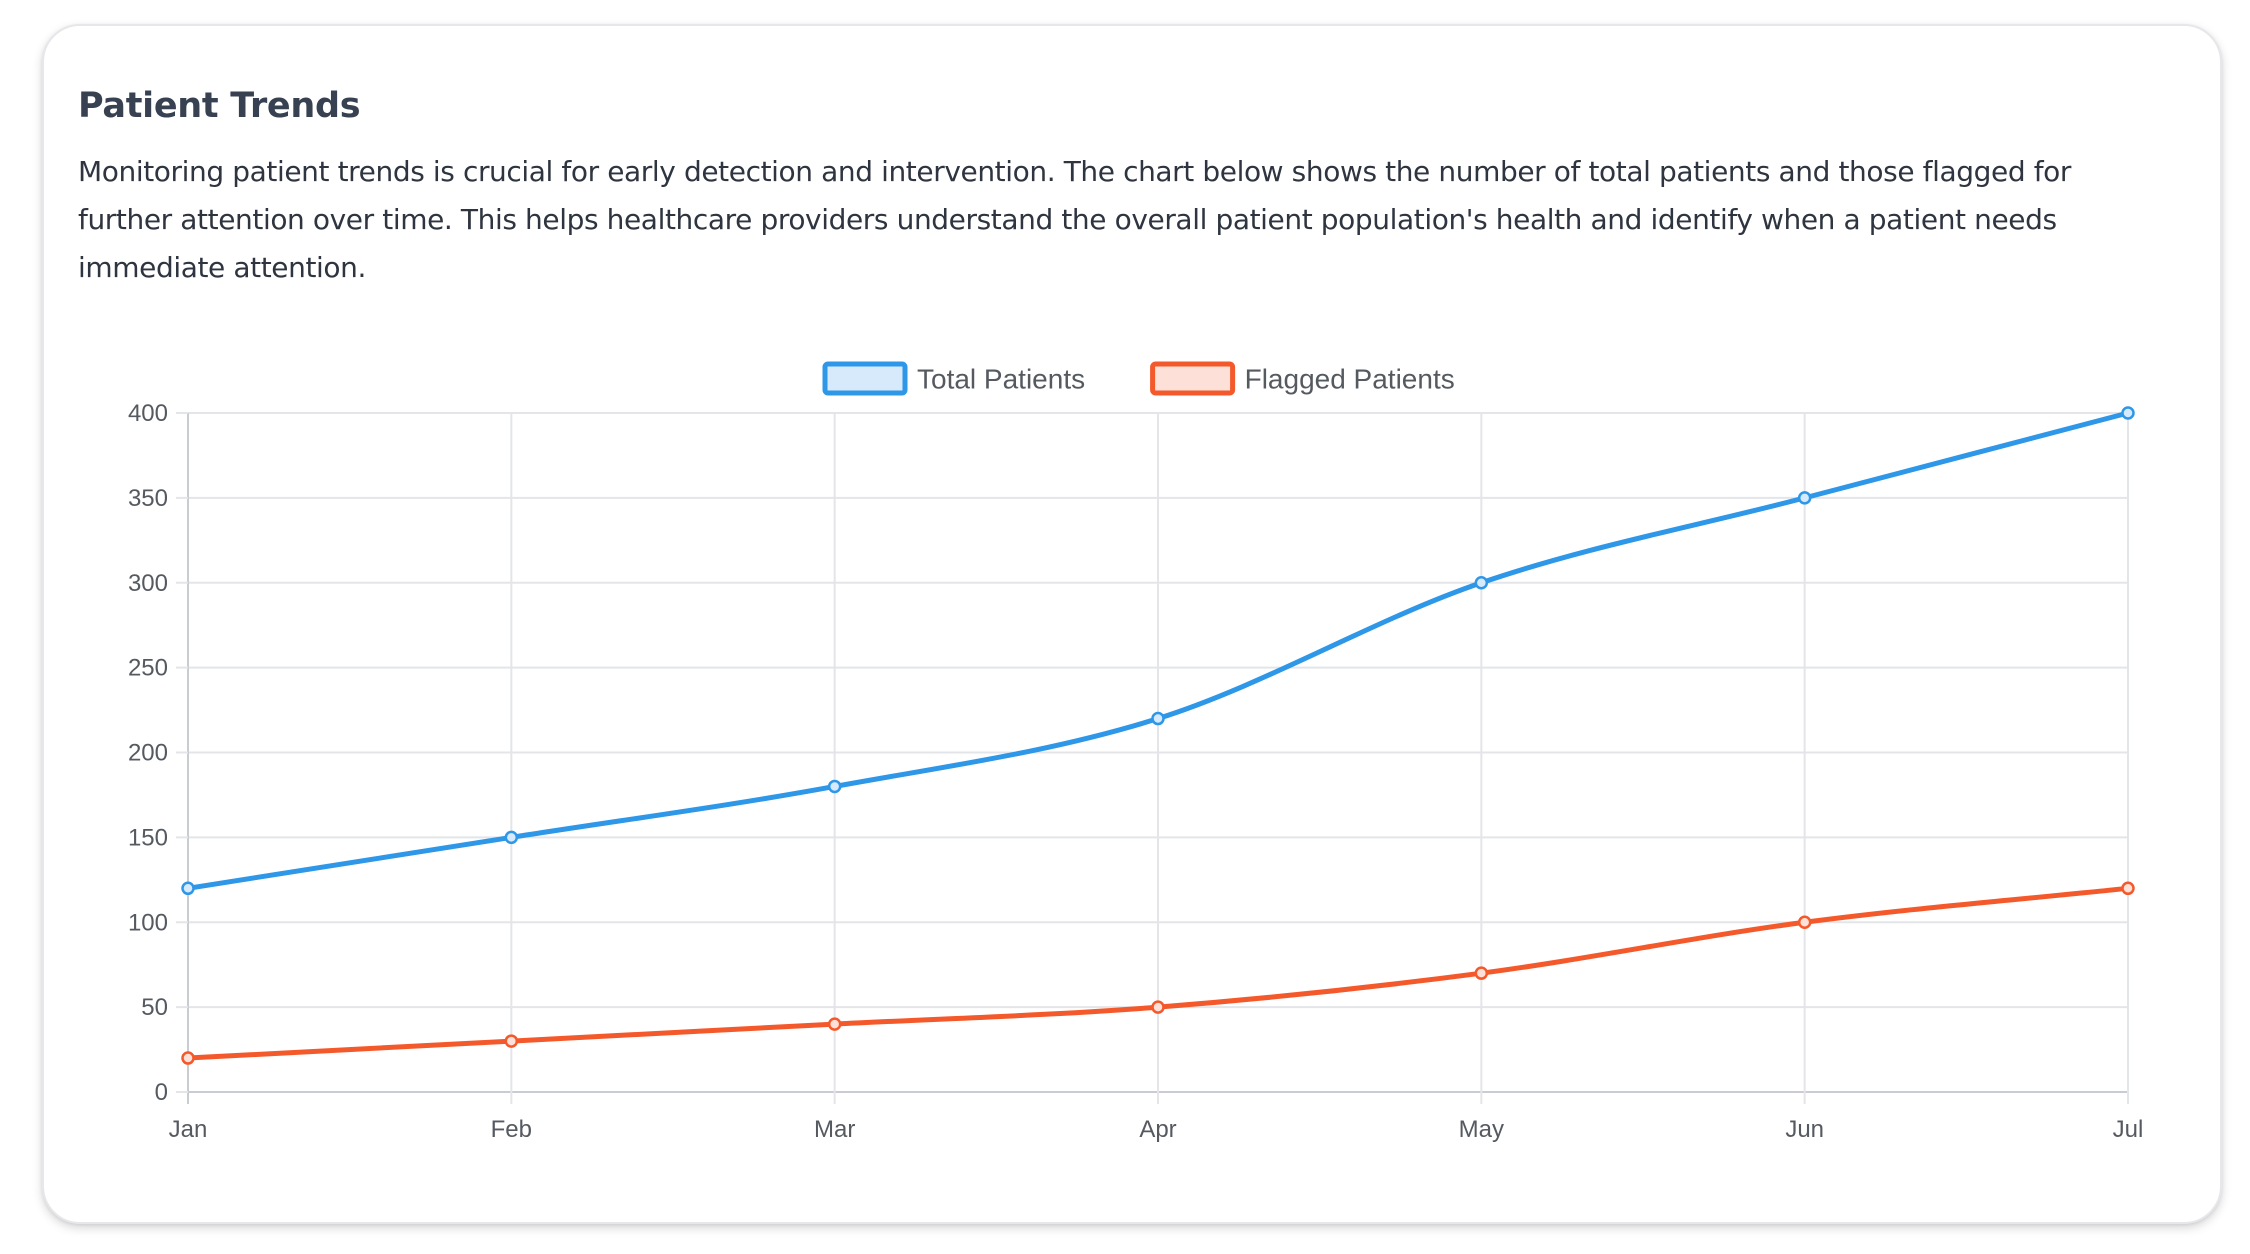 This screenshot has width=2250, height=1254. Describe the element at coordinates (834, 1129) in the screenshot. I see `x-tick-label: Mar` at that location.